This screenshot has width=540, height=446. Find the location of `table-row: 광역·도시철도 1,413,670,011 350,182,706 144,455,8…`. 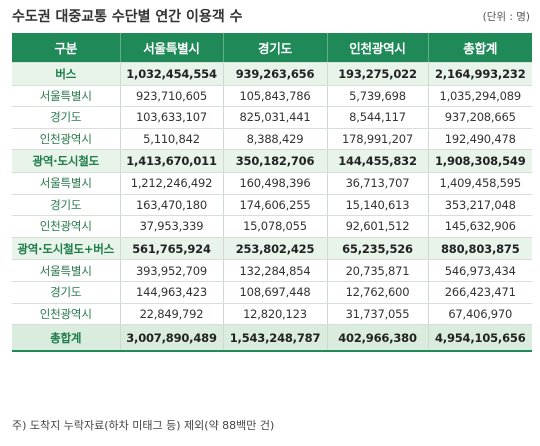

table-row: 광역·도시철도 1,413,670,011 350,182,706 144,455,8… is located at coordinates (272, 161).